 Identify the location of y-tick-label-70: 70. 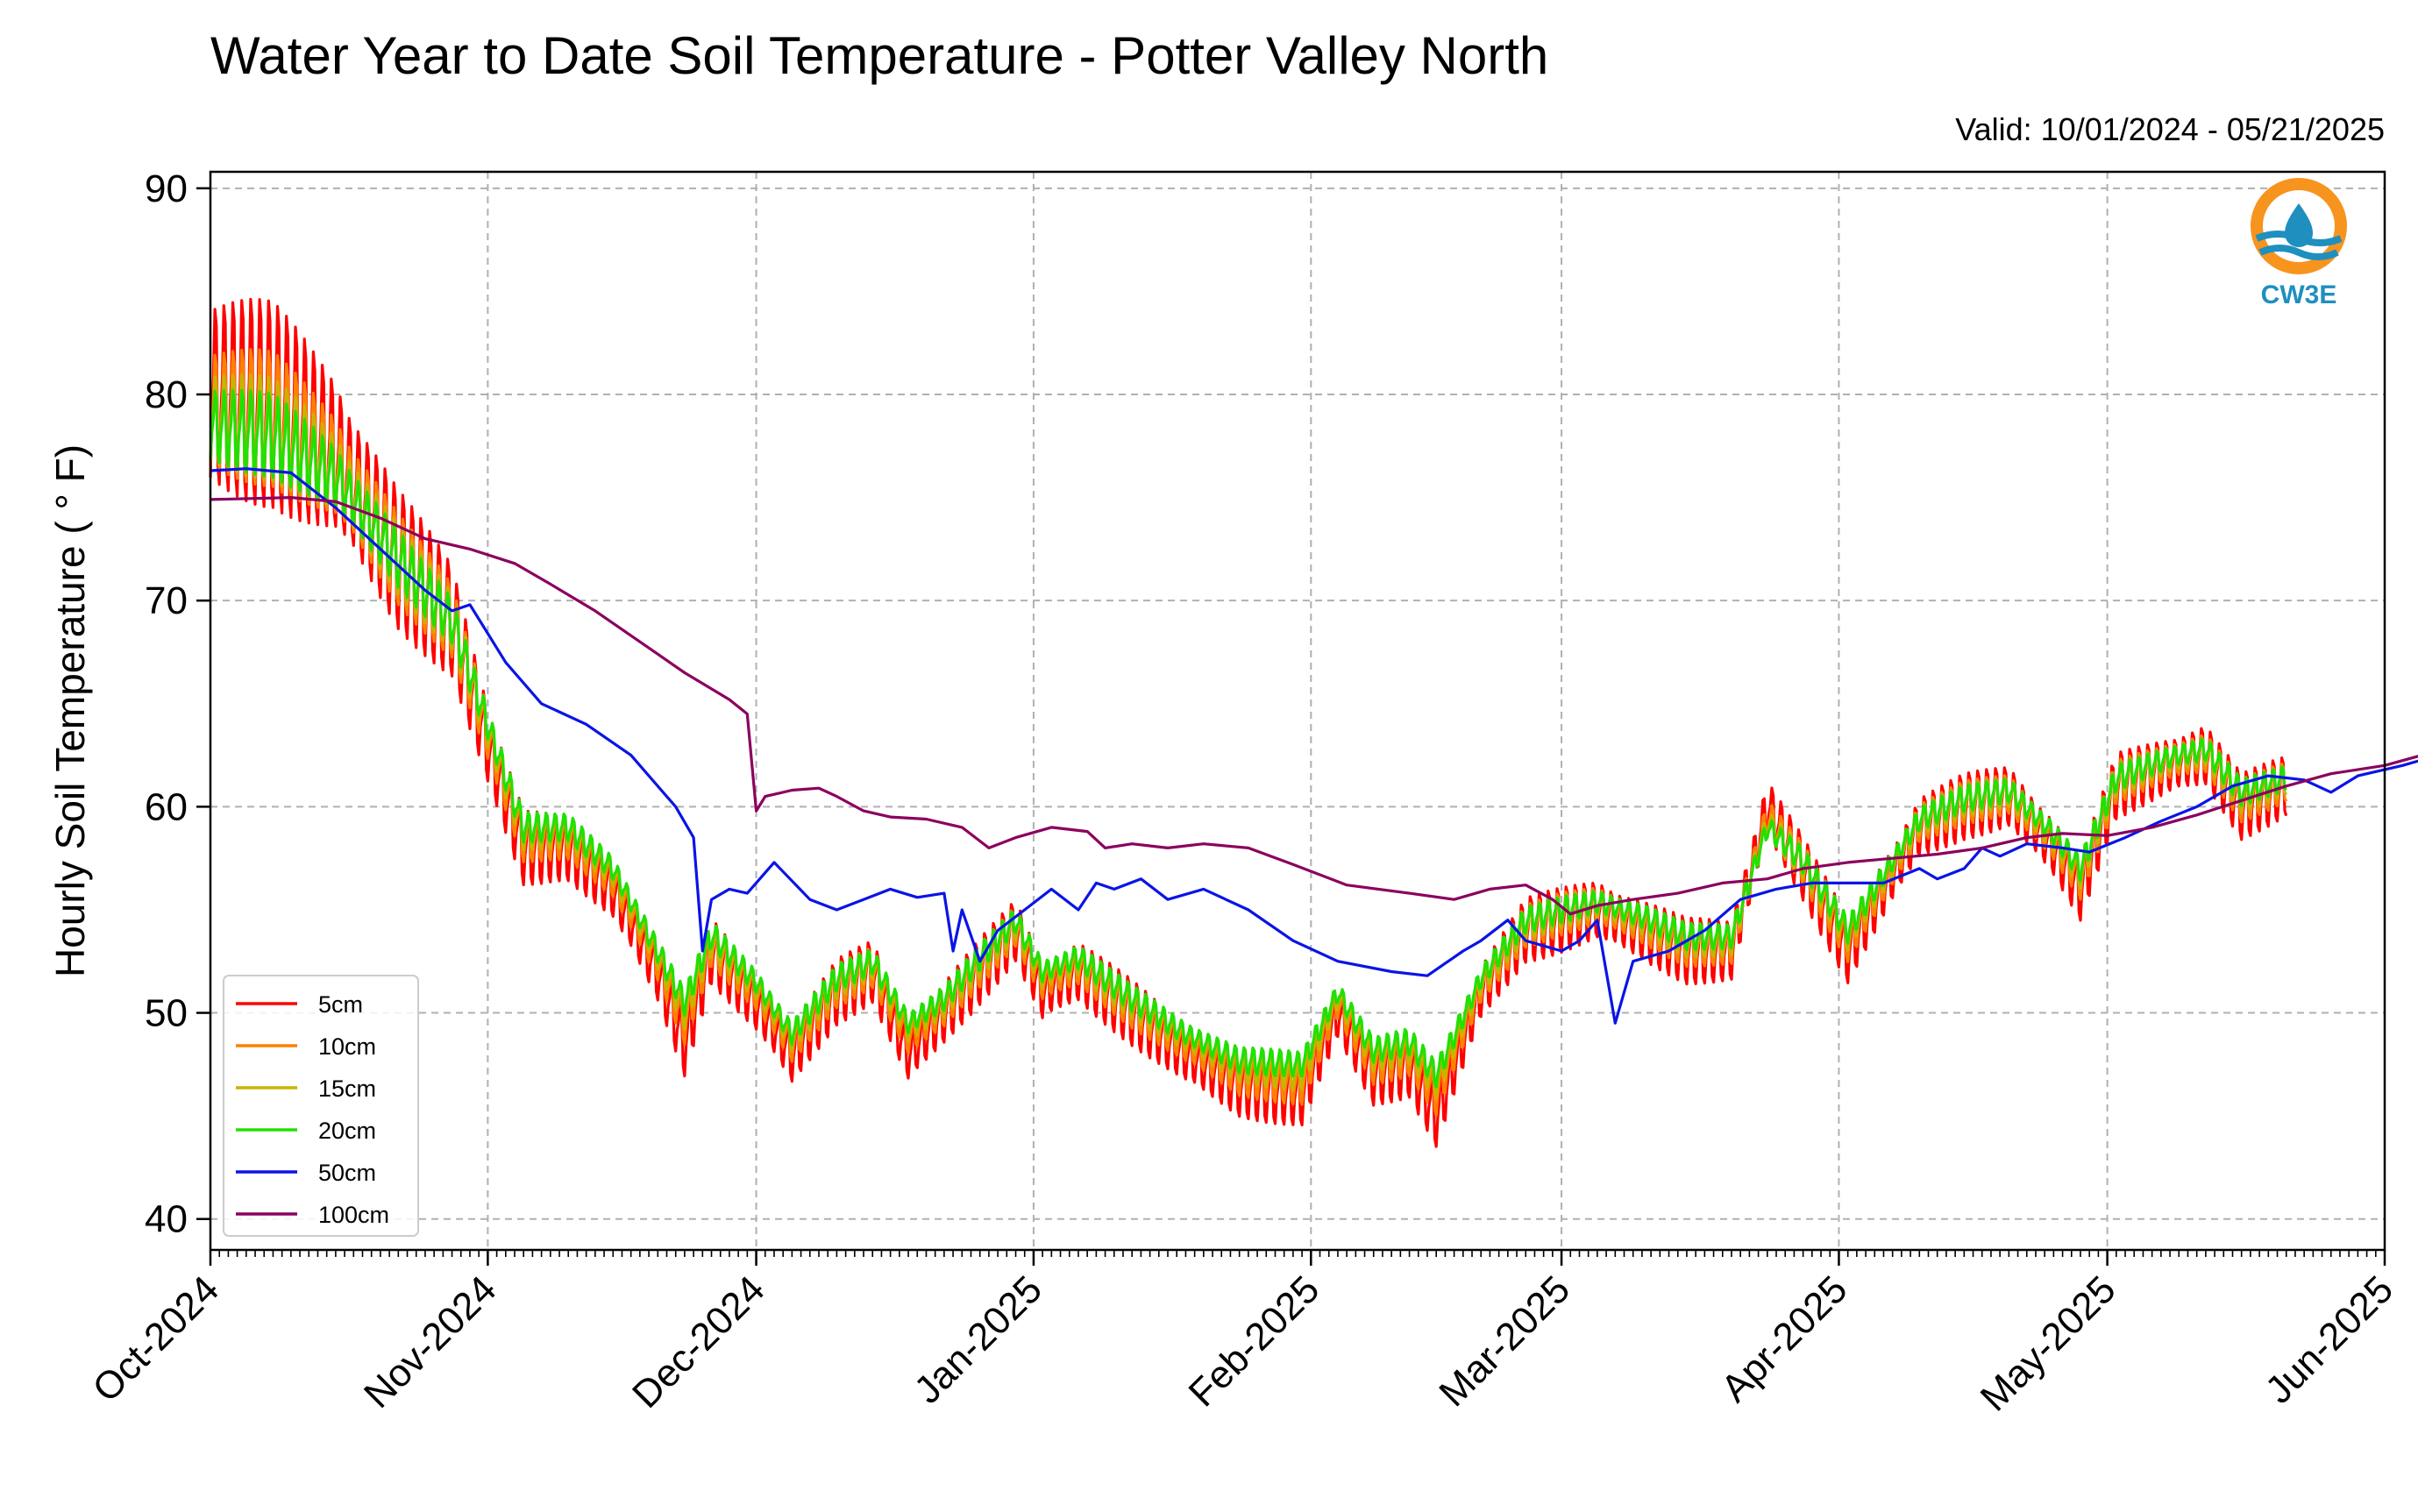
(166, 600).